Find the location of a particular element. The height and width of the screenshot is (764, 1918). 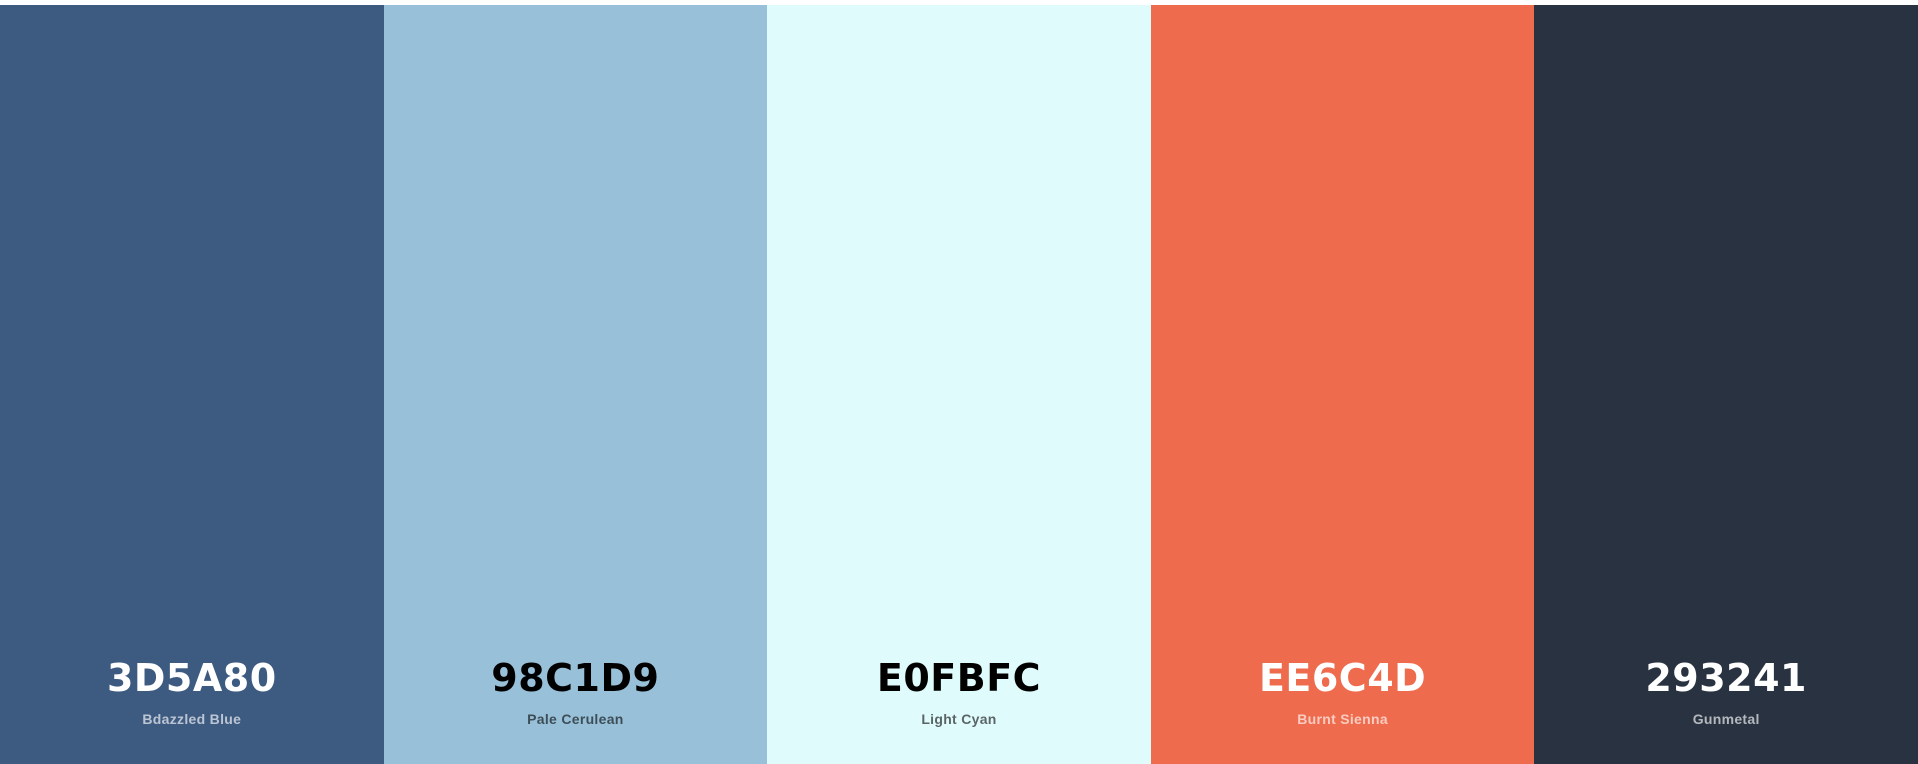

swatch-hex-code: 293241 is located at coordinates (1726, 678).